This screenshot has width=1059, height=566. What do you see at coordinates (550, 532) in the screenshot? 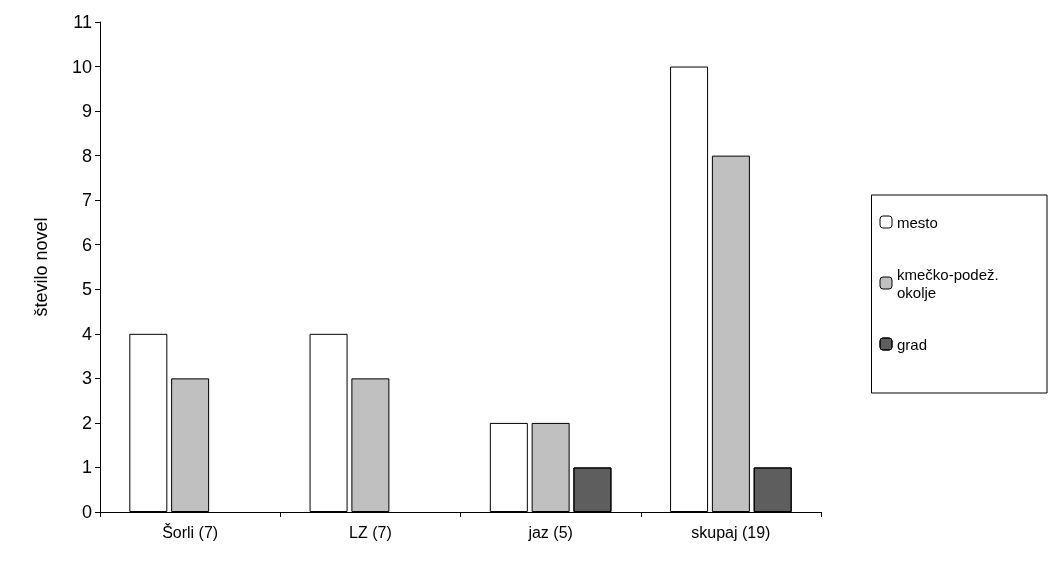
I see `x-tick-label: jaz (5)` at bounding box center [550, 532].